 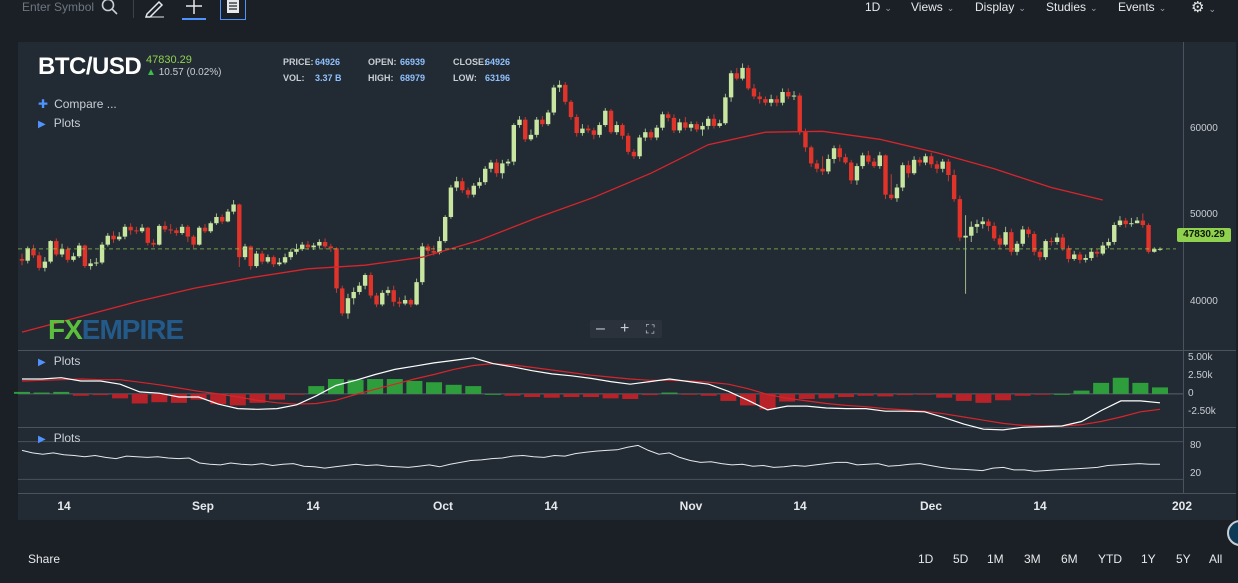 I want to click on range-1m-button: 1M, so click(x=995, y=559).